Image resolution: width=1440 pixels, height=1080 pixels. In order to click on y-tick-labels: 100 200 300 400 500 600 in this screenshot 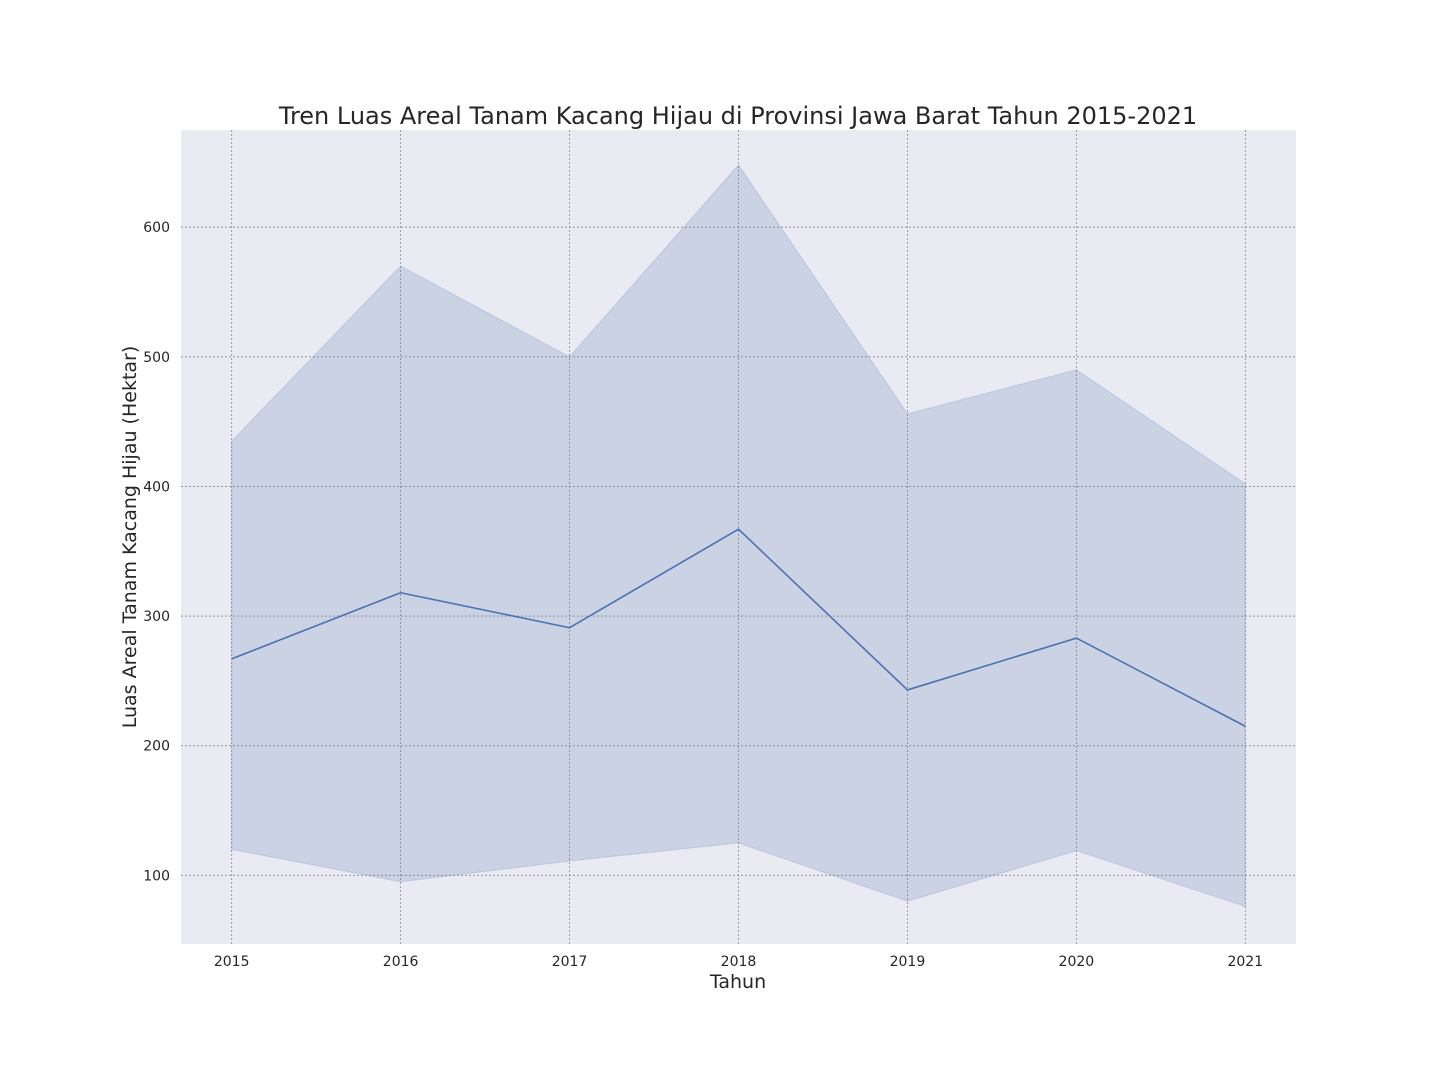, I will do `click(156, 552)`.